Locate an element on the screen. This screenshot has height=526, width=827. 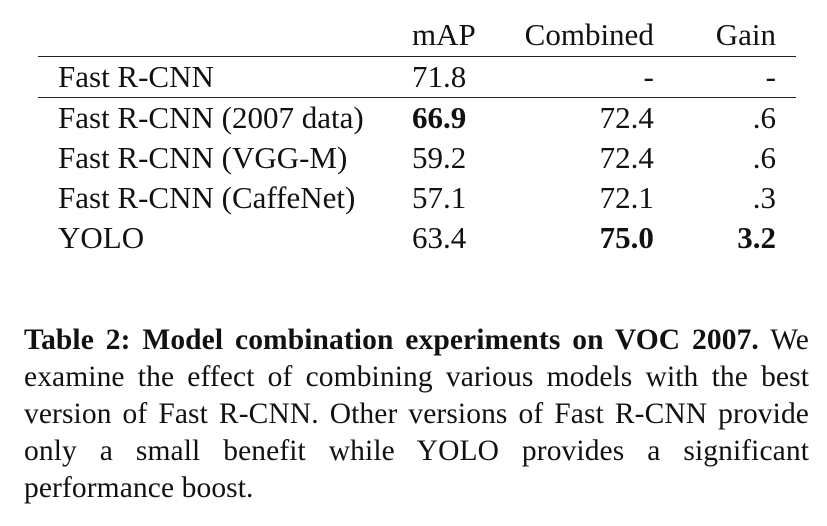
cell-model: Fast R-CNN is located at coordinates (221, 77).